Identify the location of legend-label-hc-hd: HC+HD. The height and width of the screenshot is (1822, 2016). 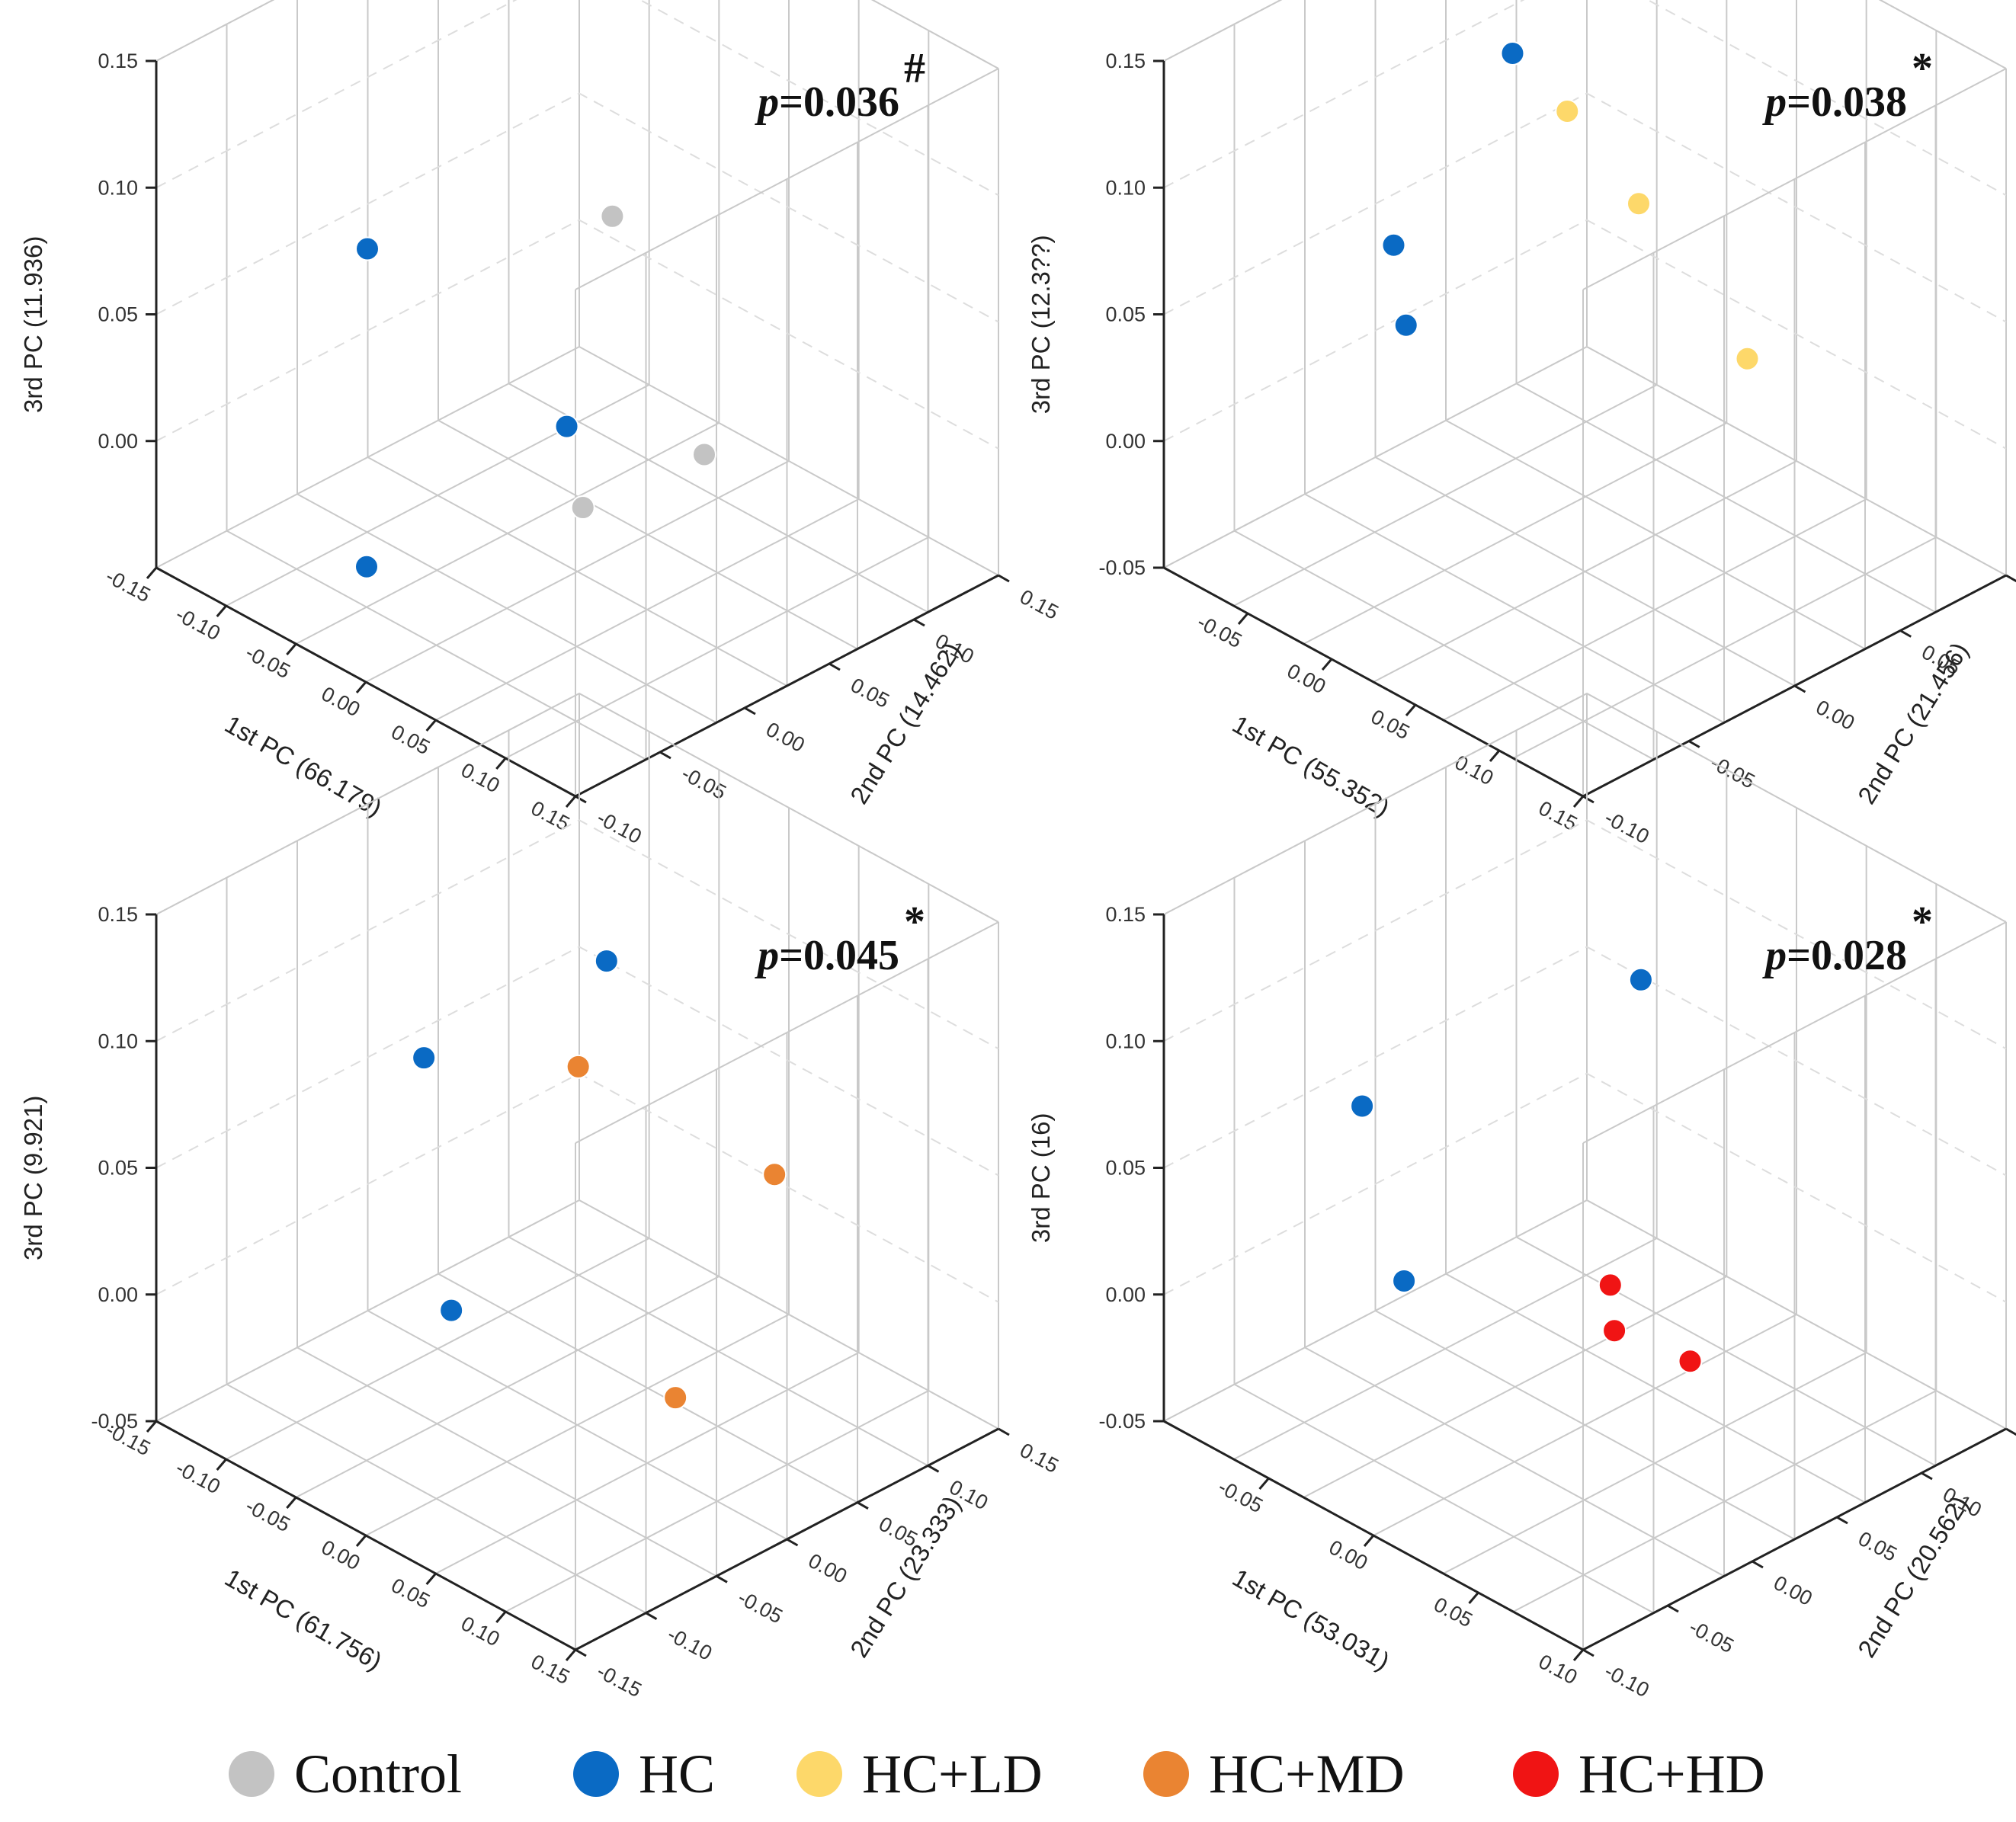
(1672, 1773).